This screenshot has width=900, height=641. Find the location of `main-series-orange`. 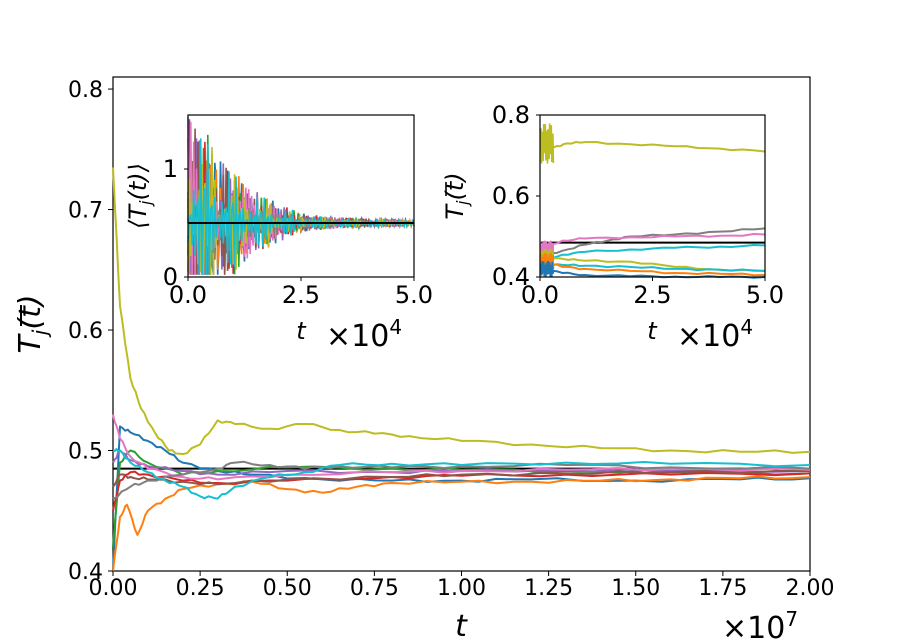

main-series-orange is located at coordinates (461, 523).